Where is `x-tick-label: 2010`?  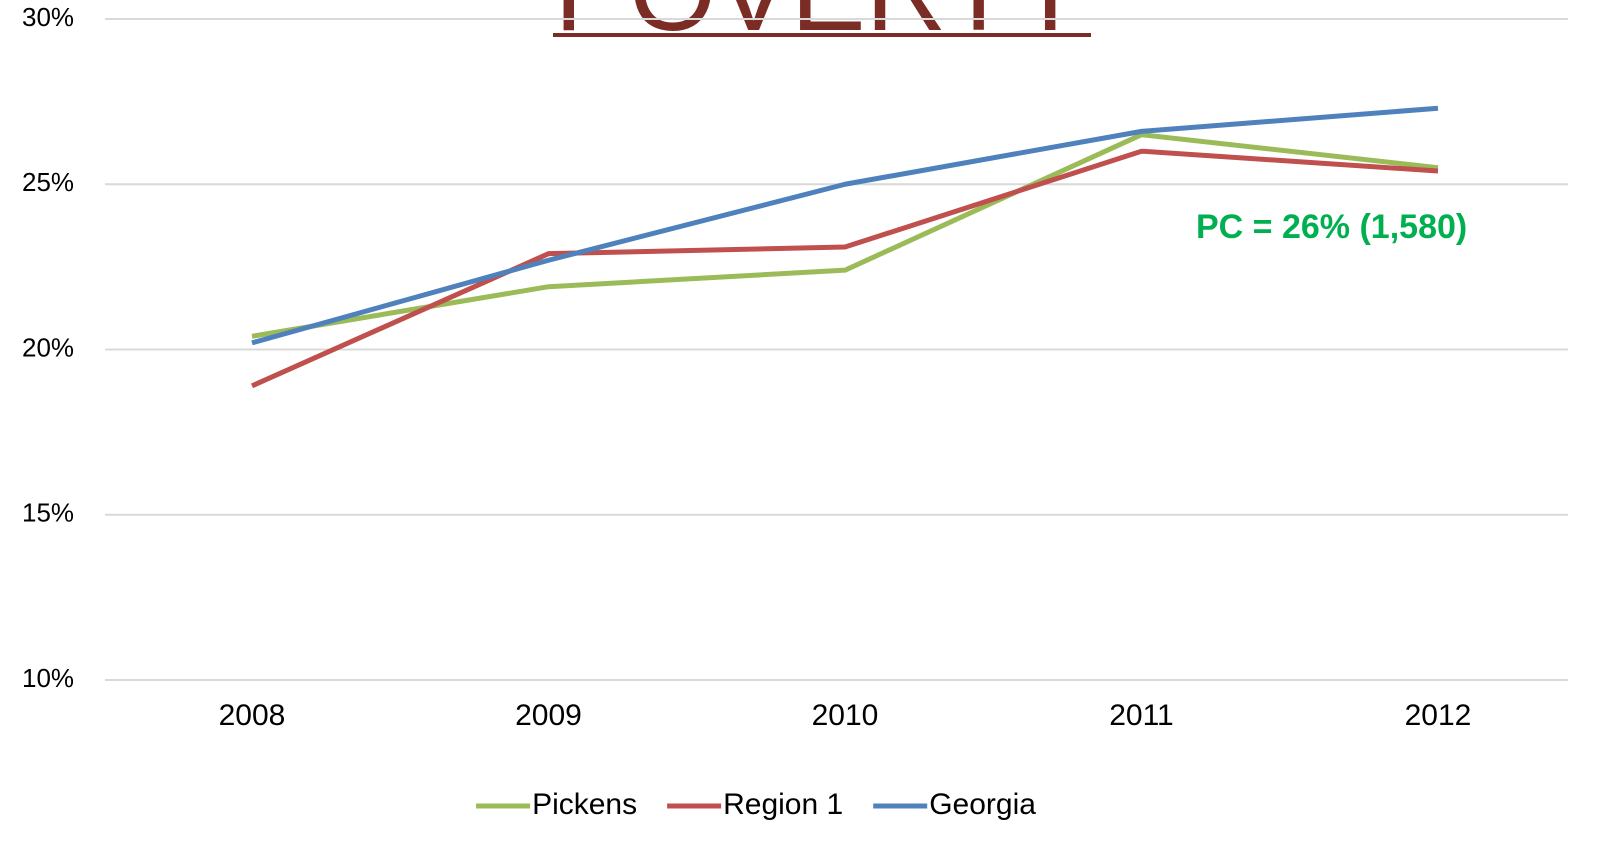
x-tick-label: 2010 is located at coordinates (845, 715).